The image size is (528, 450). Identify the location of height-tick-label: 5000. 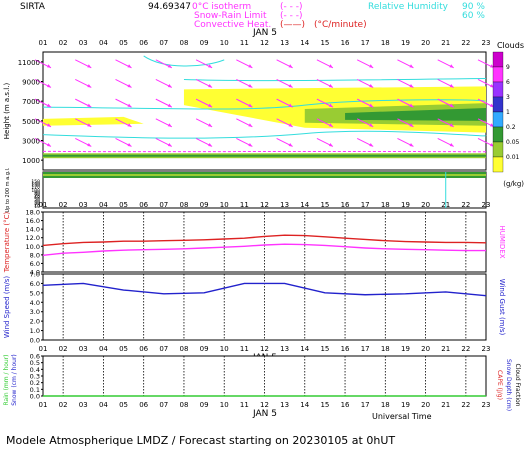
(31, 122).